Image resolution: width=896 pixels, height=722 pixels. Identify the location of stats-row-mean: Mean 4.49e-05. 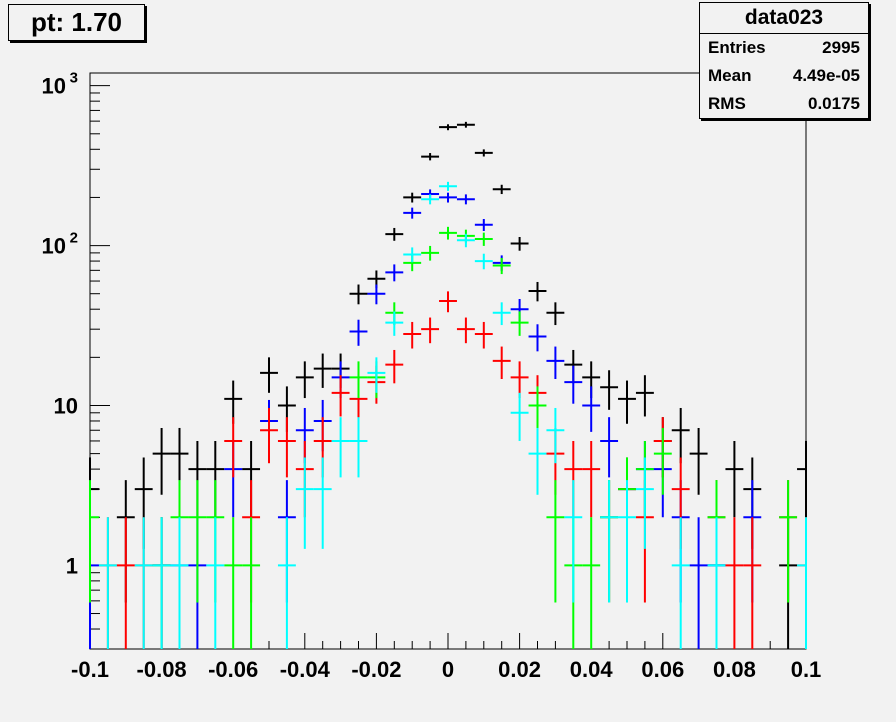
(784, 76).